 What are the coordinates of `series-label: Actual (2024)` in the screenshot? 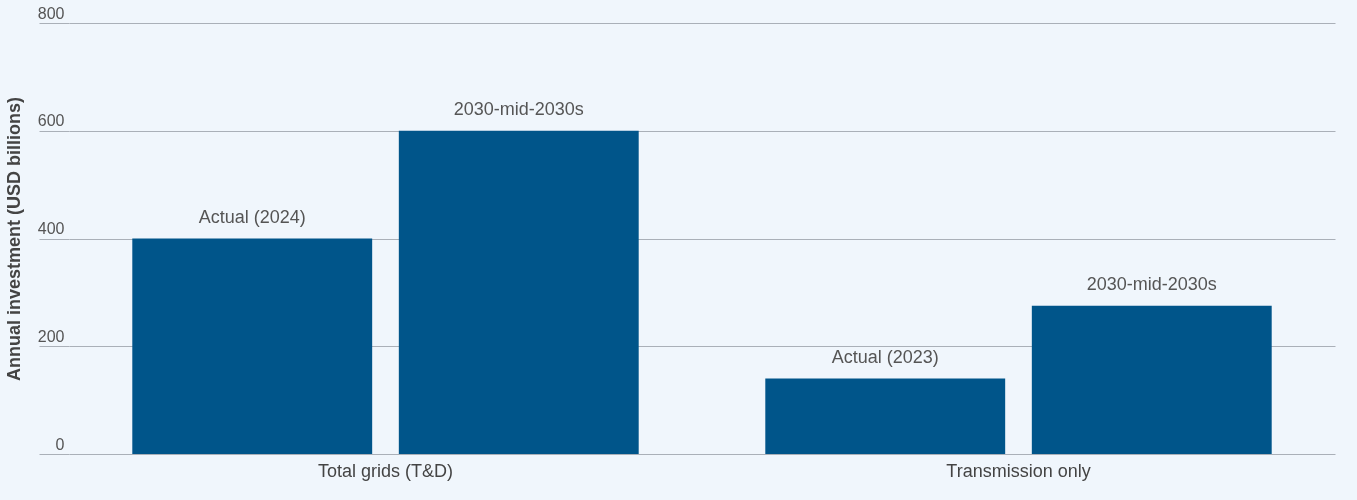 It's located at (252, 216).